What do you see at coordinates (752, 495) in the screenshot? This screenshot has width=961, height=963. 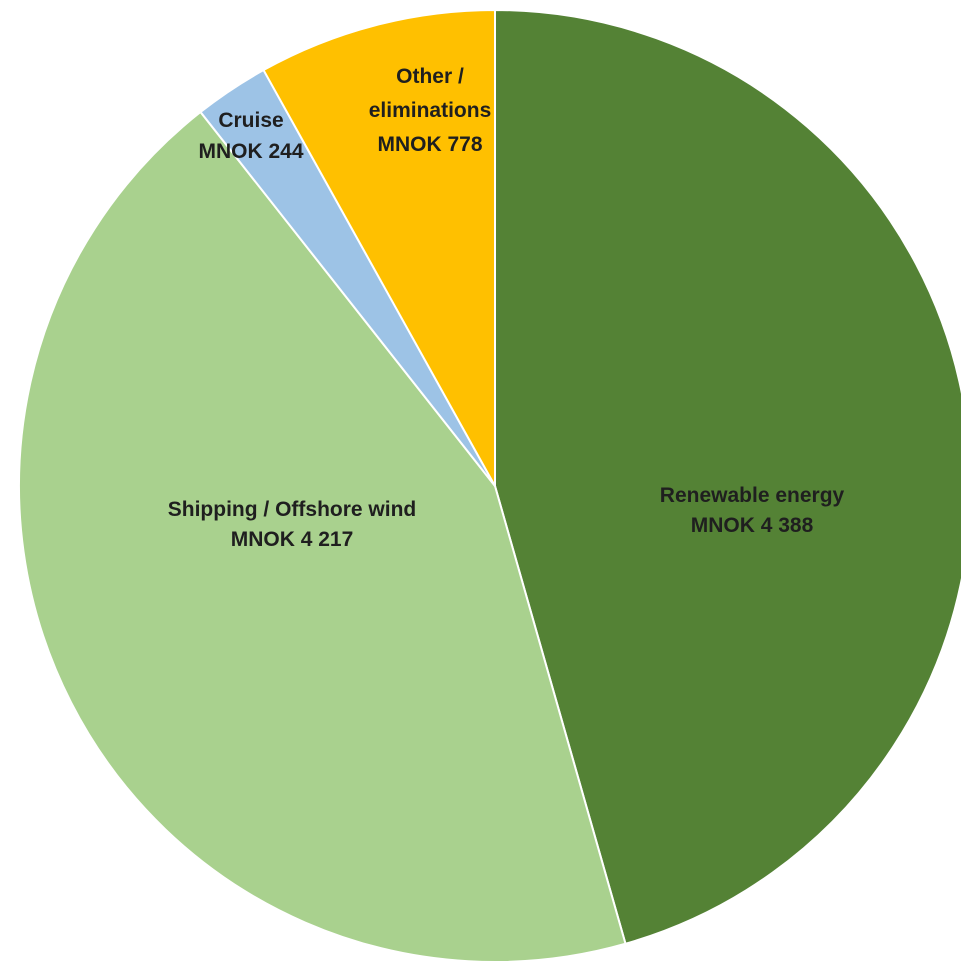 I see `slice-label-line: Renewable energy` at bounding box center [752, 495].